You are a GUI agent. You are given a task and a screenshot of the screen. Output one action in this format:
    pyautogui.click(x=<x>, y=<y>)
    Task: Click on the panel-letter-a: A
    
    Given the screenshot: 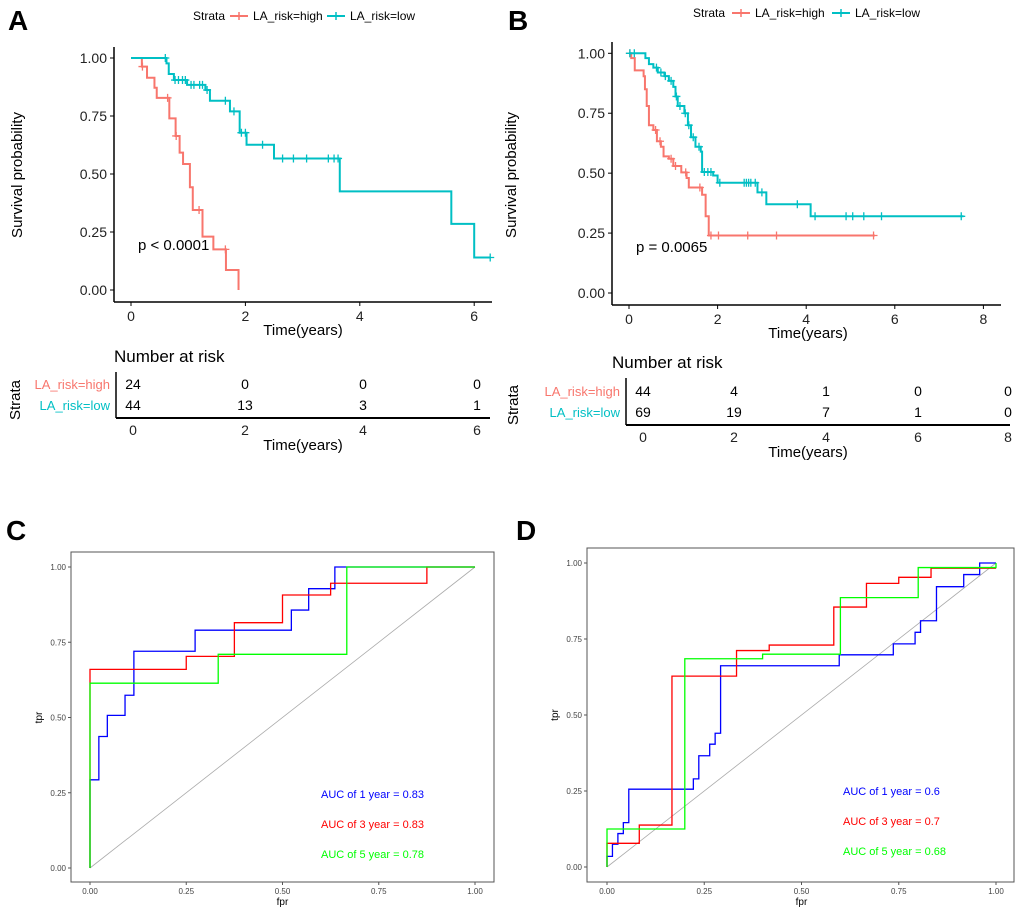 What is the action you would take?
    pyautogui.click(x=18, y=20)
    